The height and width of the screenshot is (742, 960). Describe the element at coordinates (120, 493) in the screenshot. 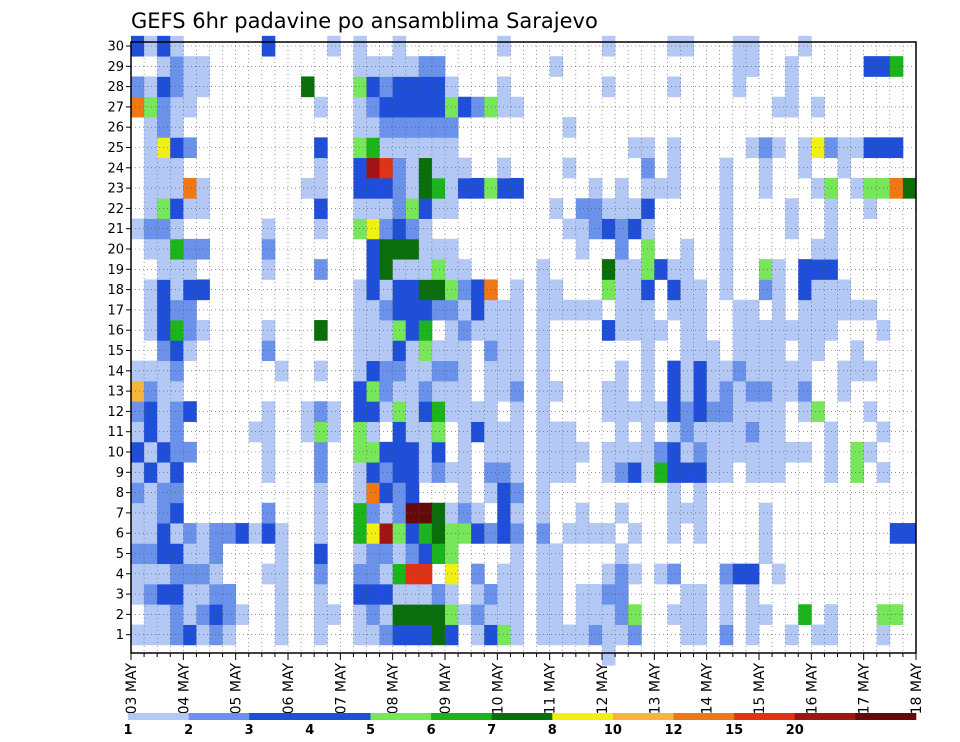

I see `y-tick-label: 8` at that location.